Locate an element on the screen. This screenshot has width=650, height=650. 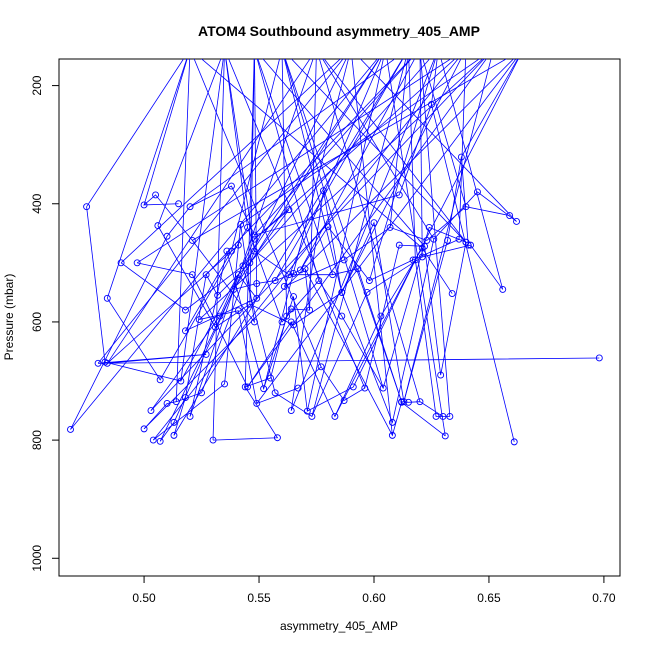
x-tick-label: 0.50 is located at coordinates (144, 598).